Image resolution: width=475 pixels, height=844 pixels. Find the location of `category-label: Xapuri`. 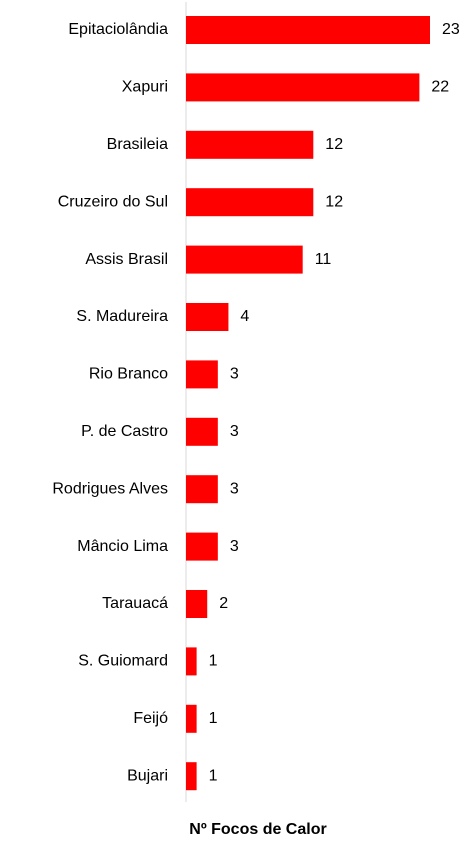

category-label: Xapuri is located at coordinates (145, 87).